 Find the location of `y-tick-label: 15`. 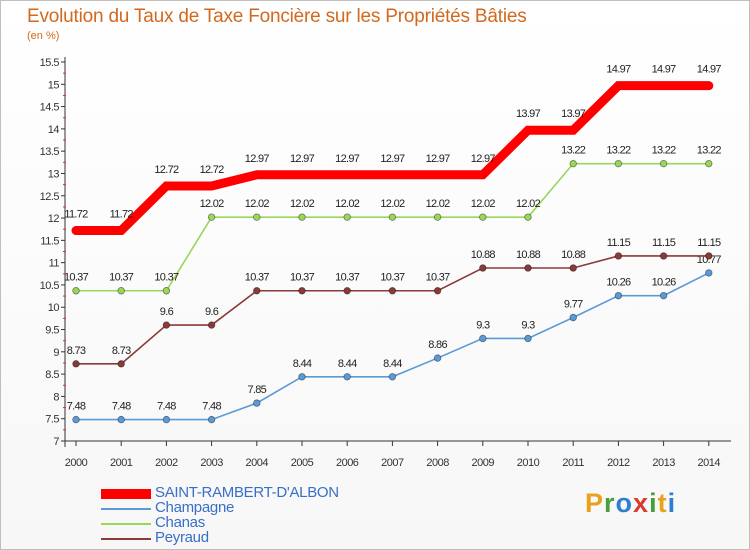

y-tick-label: 15 is located at coordinates (54, 85).